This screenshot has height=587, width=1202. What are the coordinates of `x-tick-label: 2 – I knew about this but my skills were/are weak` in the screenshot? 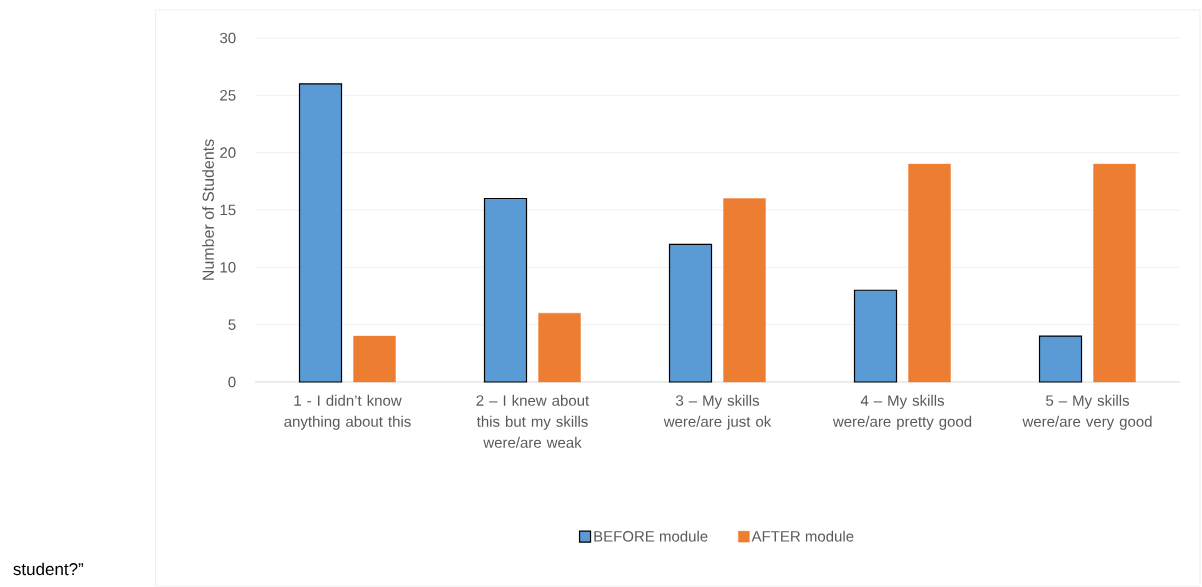 It's located at (533, 421).